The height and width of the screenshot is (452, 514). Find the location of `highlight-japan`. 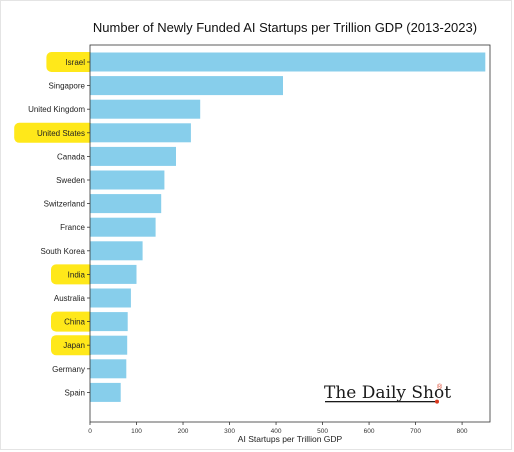

highlight-japan is located at coordinates (72, 345).